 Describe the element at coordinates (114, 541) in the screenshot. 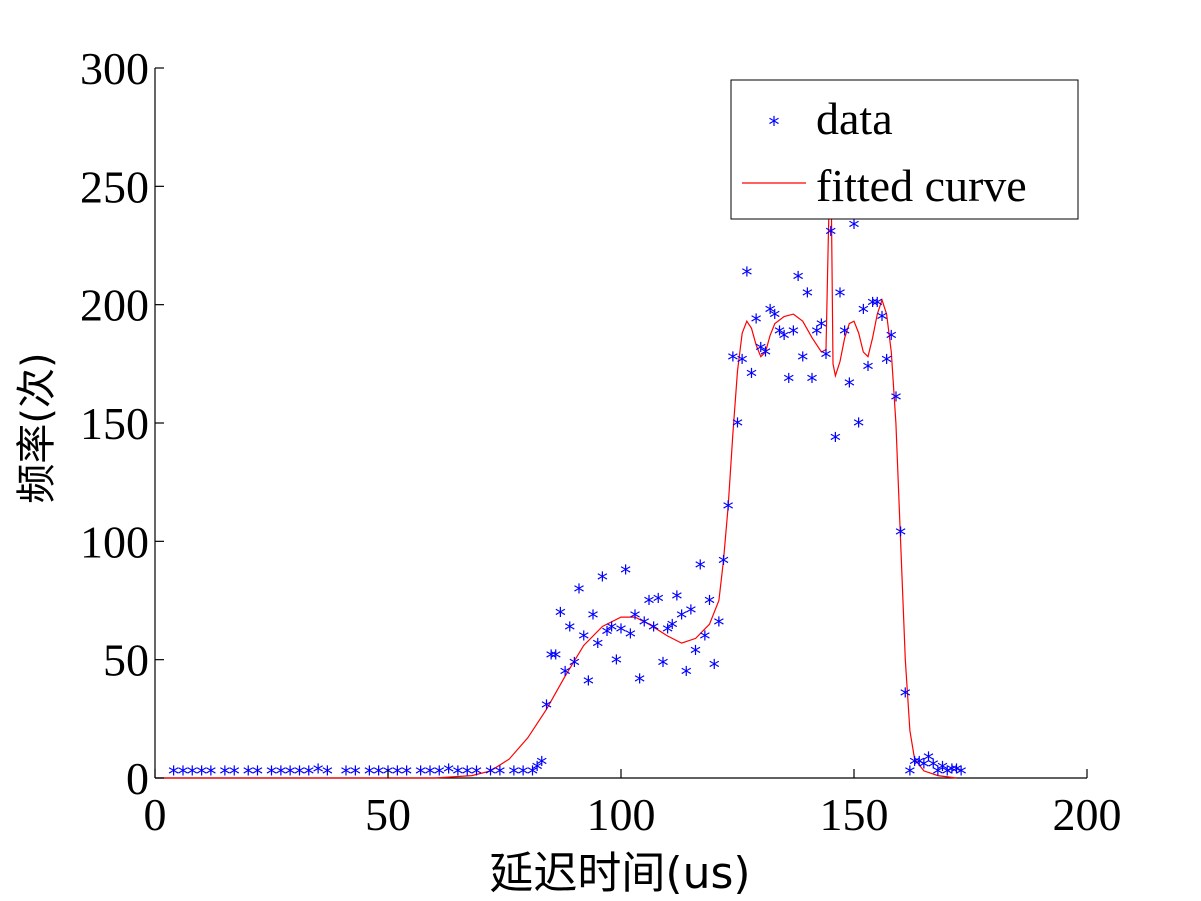

I see `y-tick-label: 100` at that location.